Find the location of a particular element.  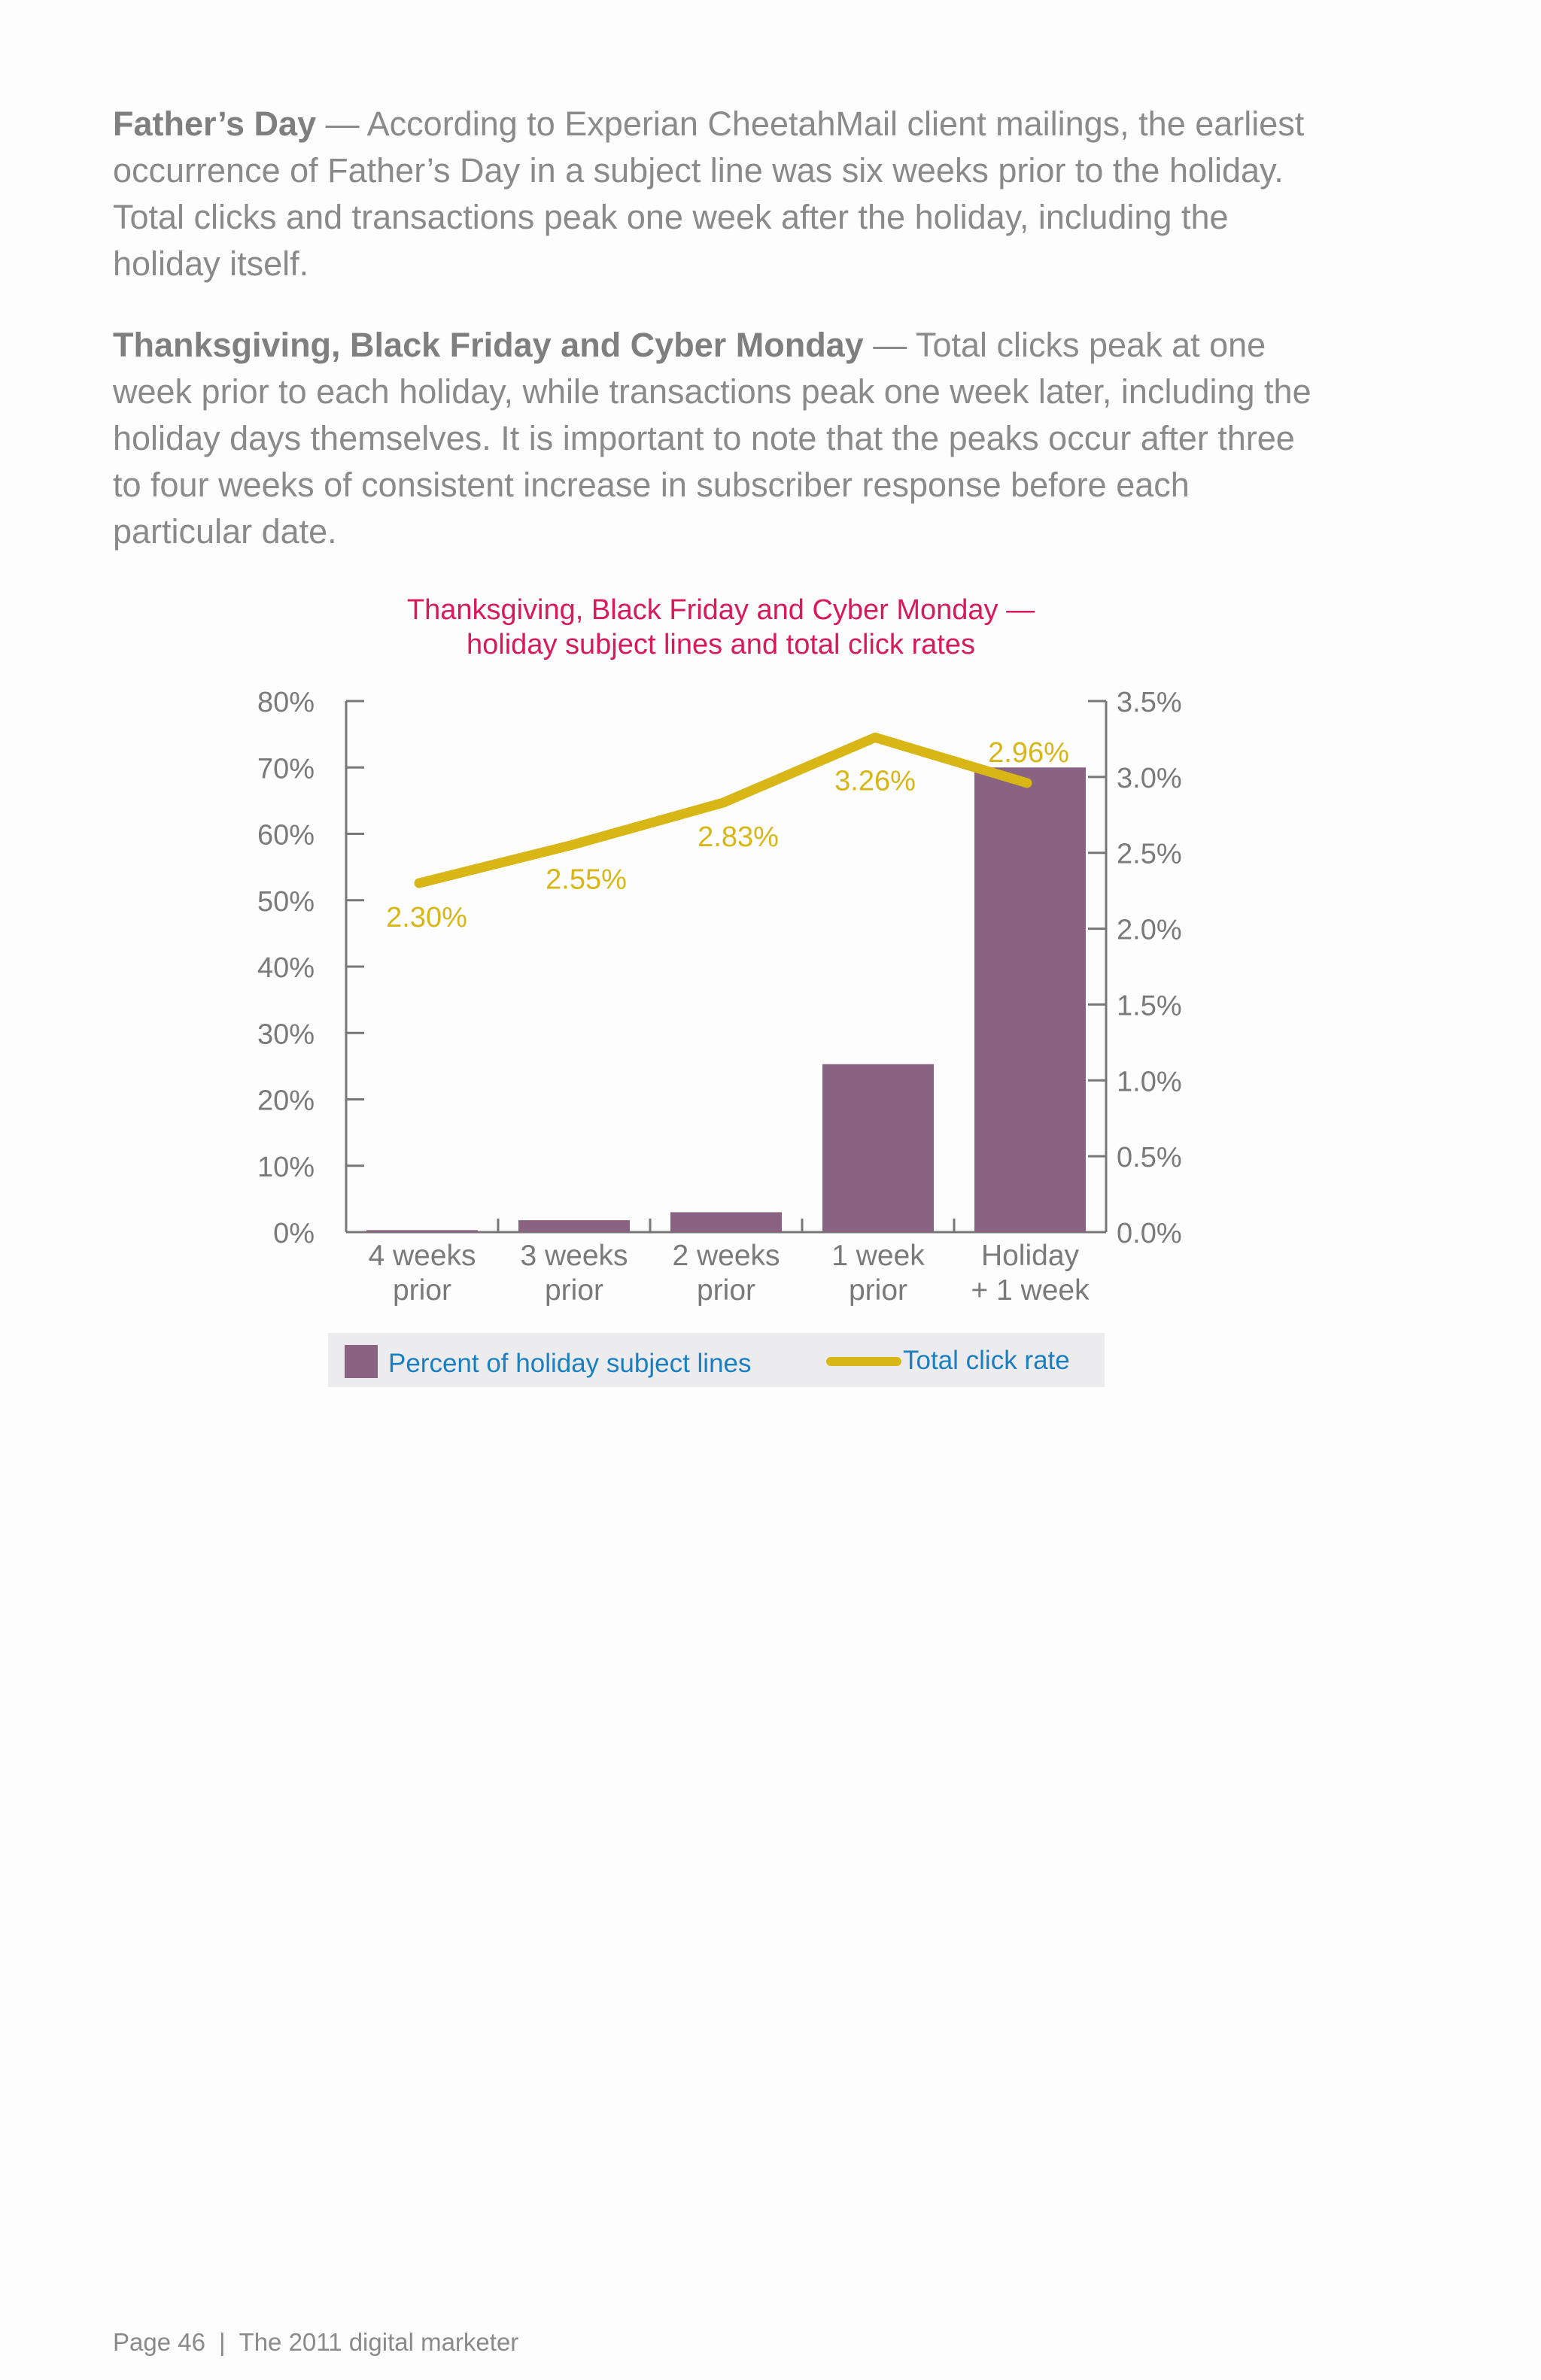

click-rate-data-label: 2.30% is located at coordinates (426, 917).